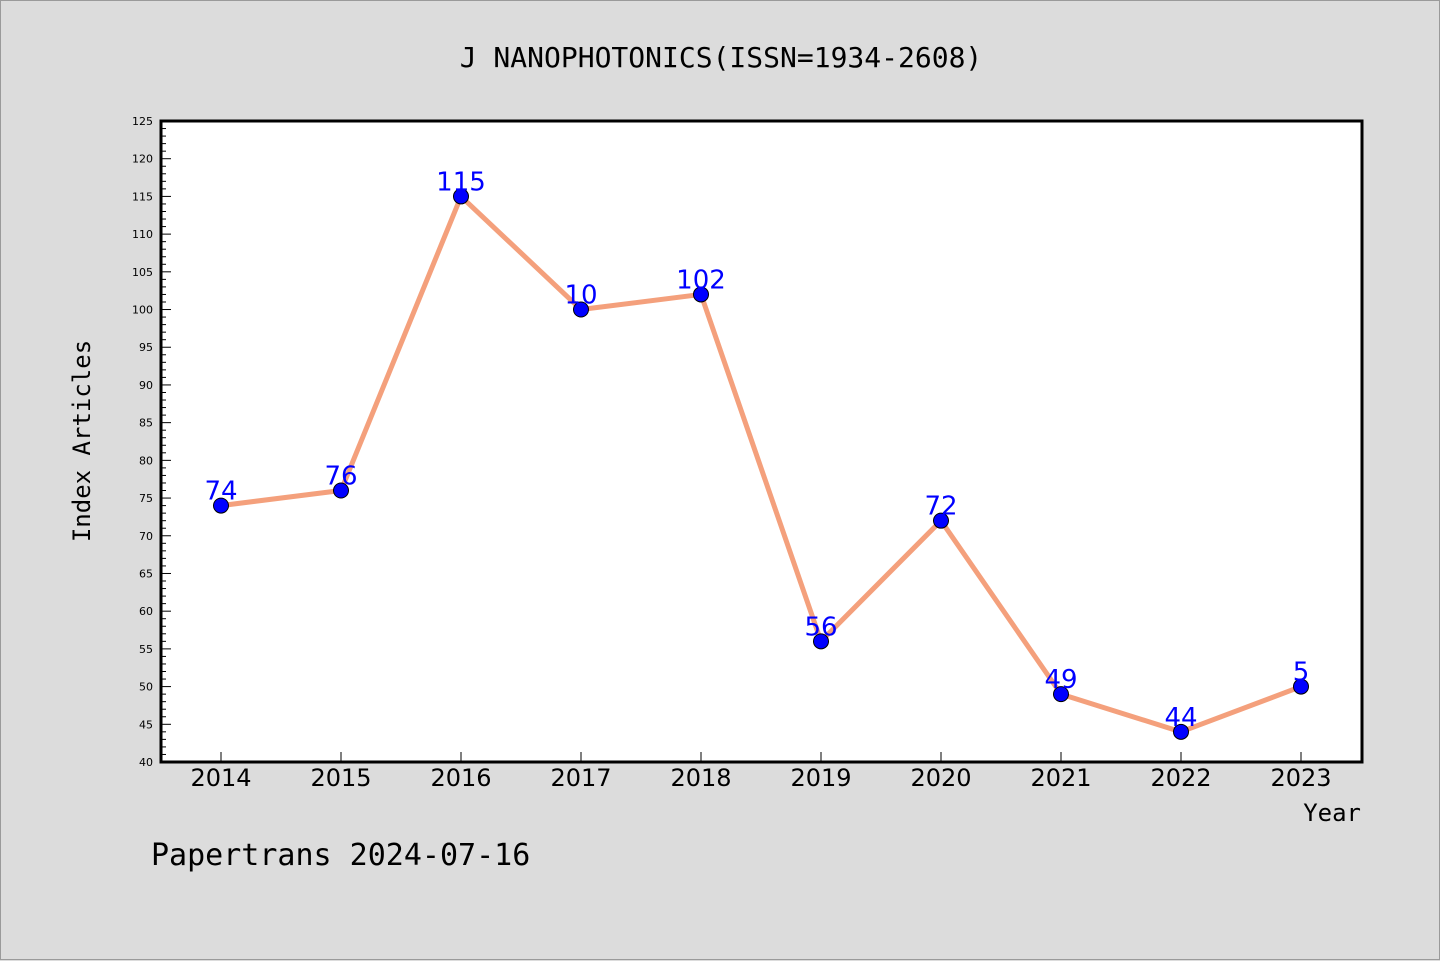 The image size is (1440, 961). I want to click on x-tick-label: 2017, so click(580, 778).